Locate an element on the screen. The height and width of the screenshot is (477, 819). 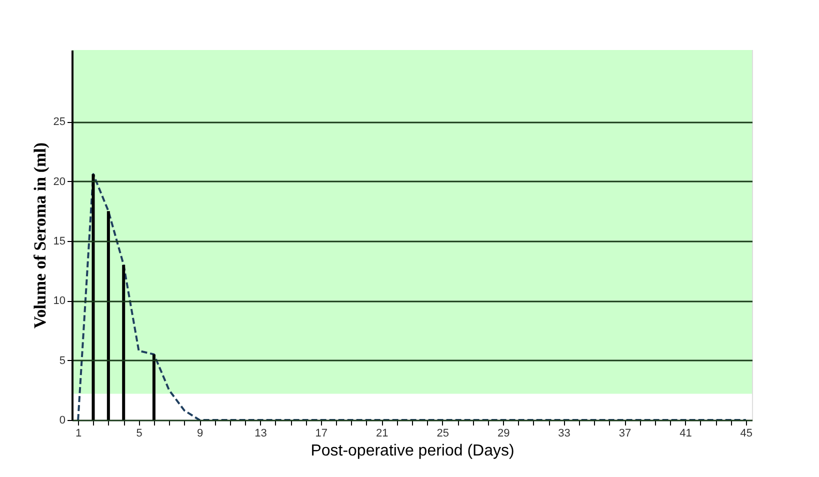
x-tick-label: 25 is located at coordinates (442, 434).